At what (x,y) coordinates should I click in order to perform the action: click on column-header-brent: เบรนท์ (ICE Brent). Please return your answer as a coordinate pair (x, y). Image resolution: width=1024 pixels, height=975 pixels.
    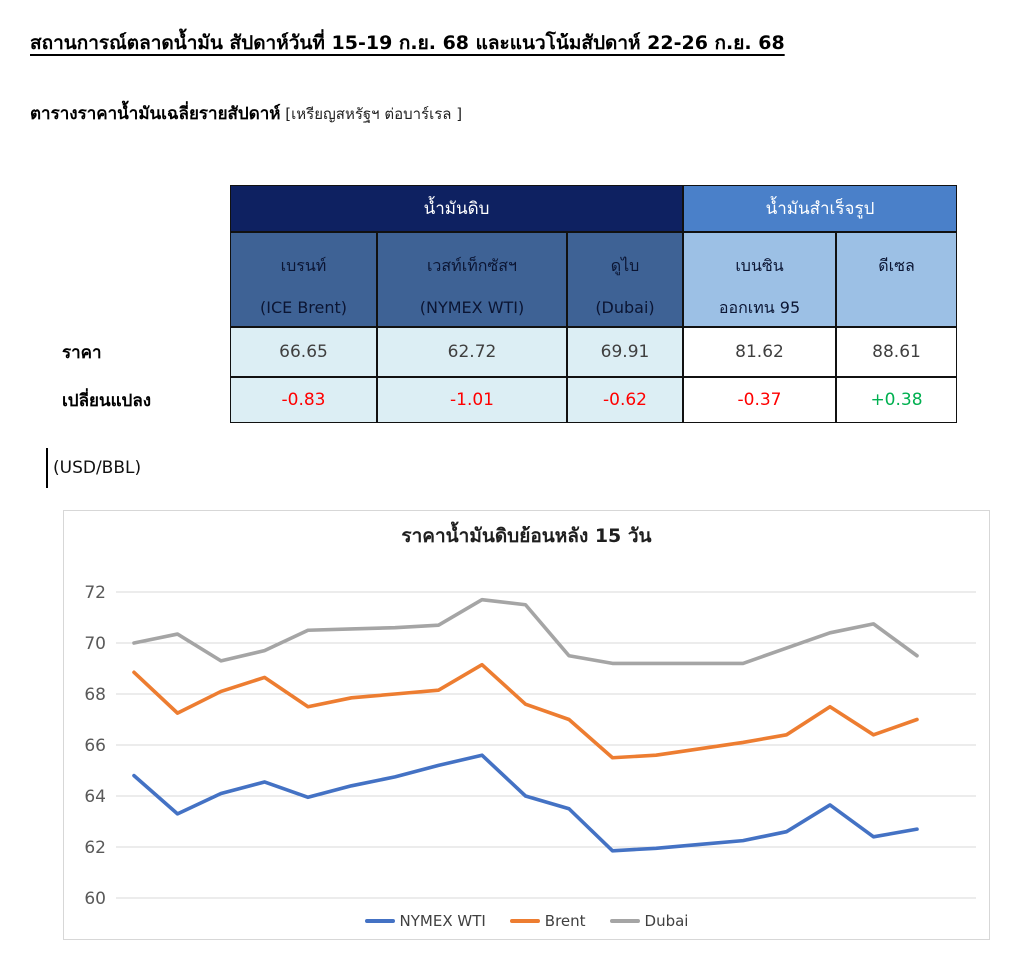
    Looking at the image, I should click on (303, 279).